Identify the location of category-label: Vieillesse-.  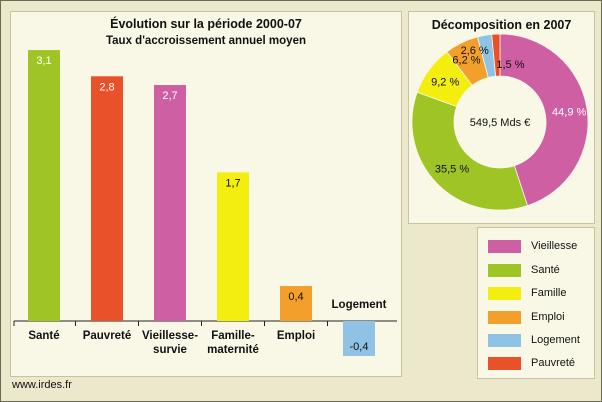
(170, 336).